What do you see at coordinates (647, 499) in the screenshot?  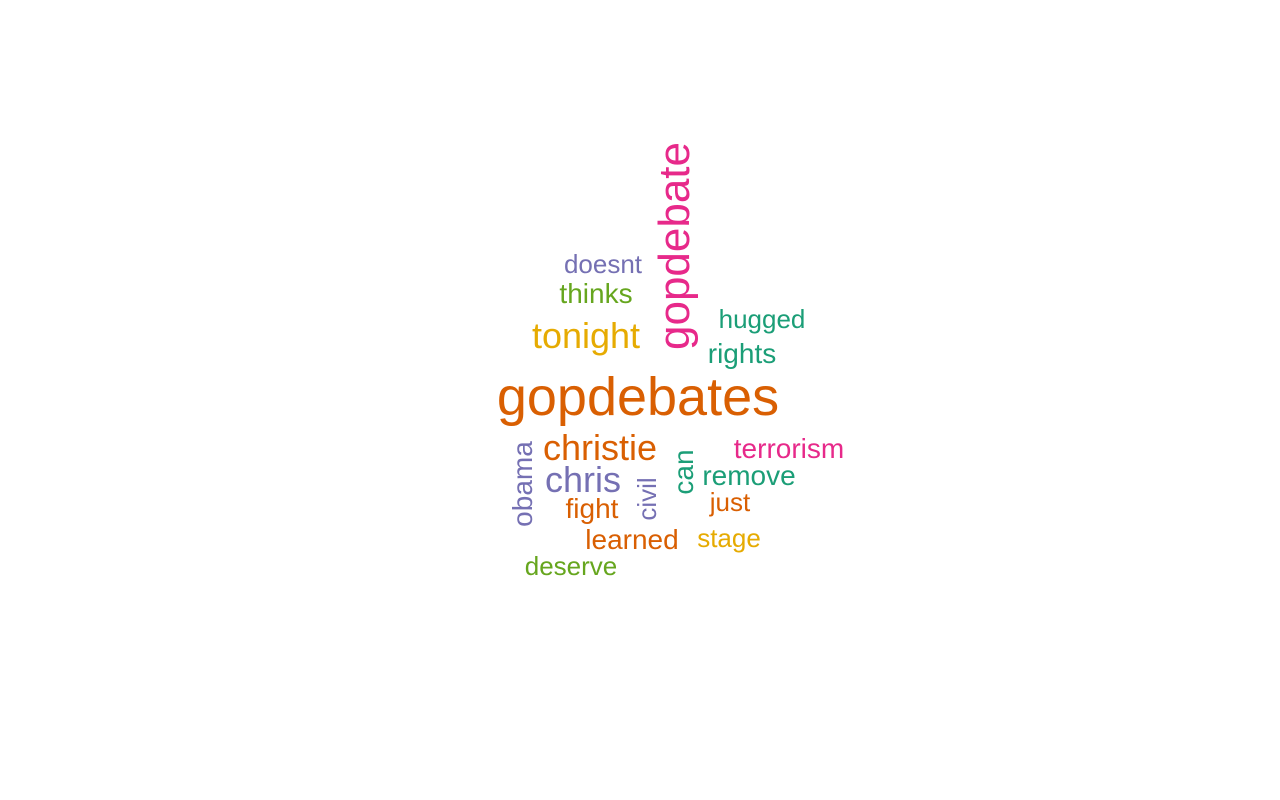 I see `word-civil: civil` at bounding box center [647, 499].